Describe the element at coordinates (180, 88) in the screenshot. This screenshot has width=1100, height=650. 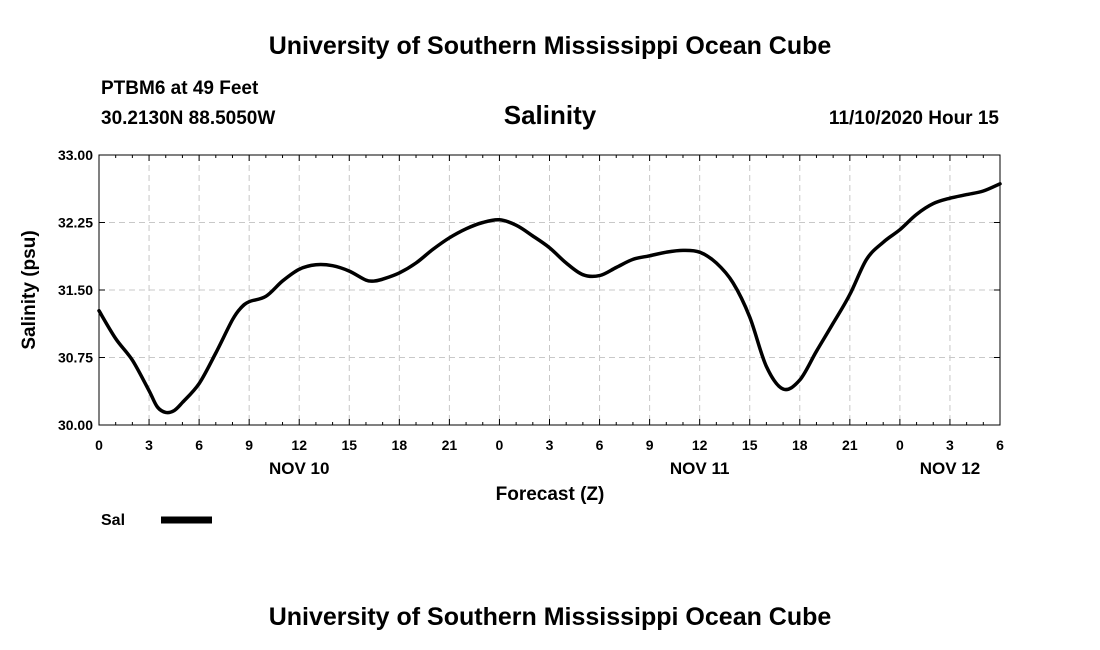
I see `station-label: PTBM6 at 49 Feet` at that location.